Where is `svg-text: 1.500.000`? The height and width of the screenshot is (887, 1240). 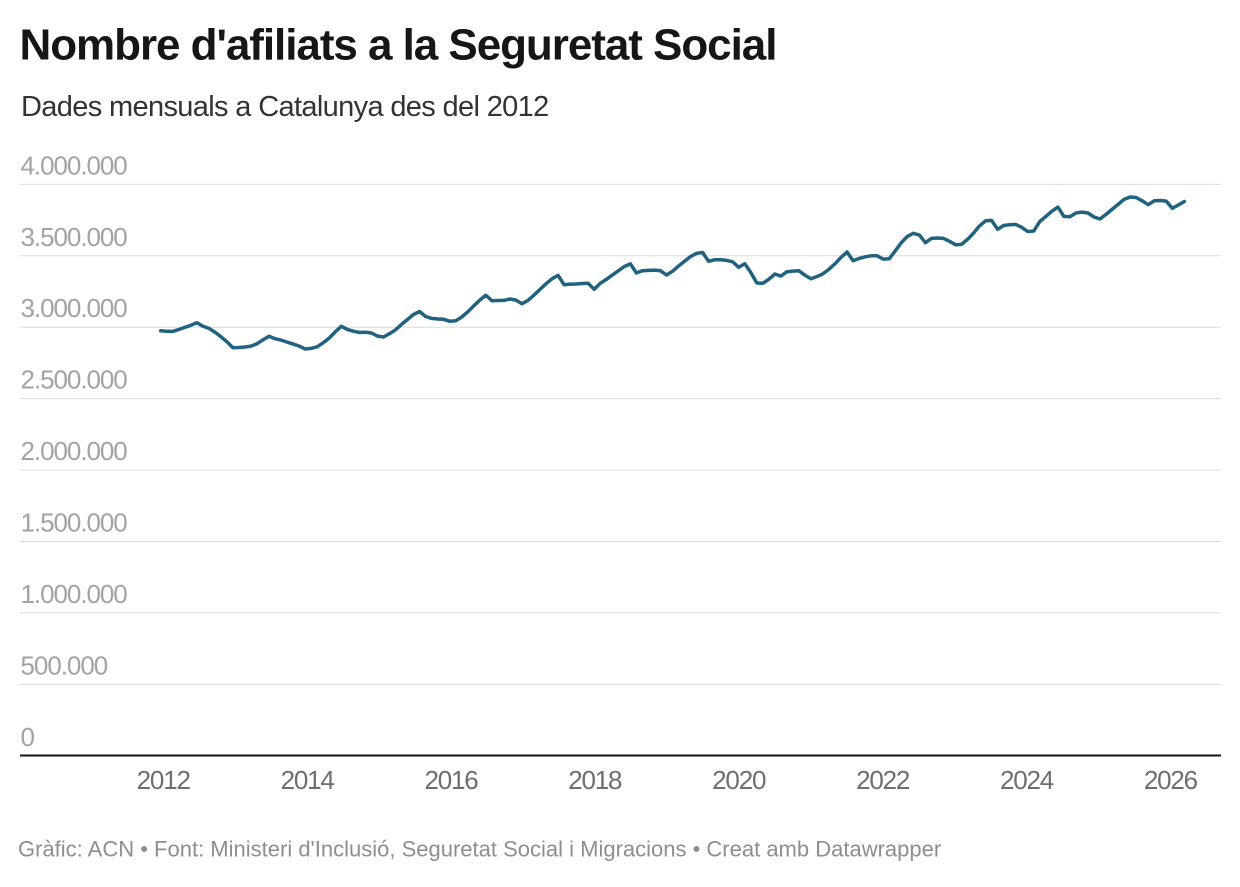
svg-text: 1.500.000 is located at coordinates (74, 523).